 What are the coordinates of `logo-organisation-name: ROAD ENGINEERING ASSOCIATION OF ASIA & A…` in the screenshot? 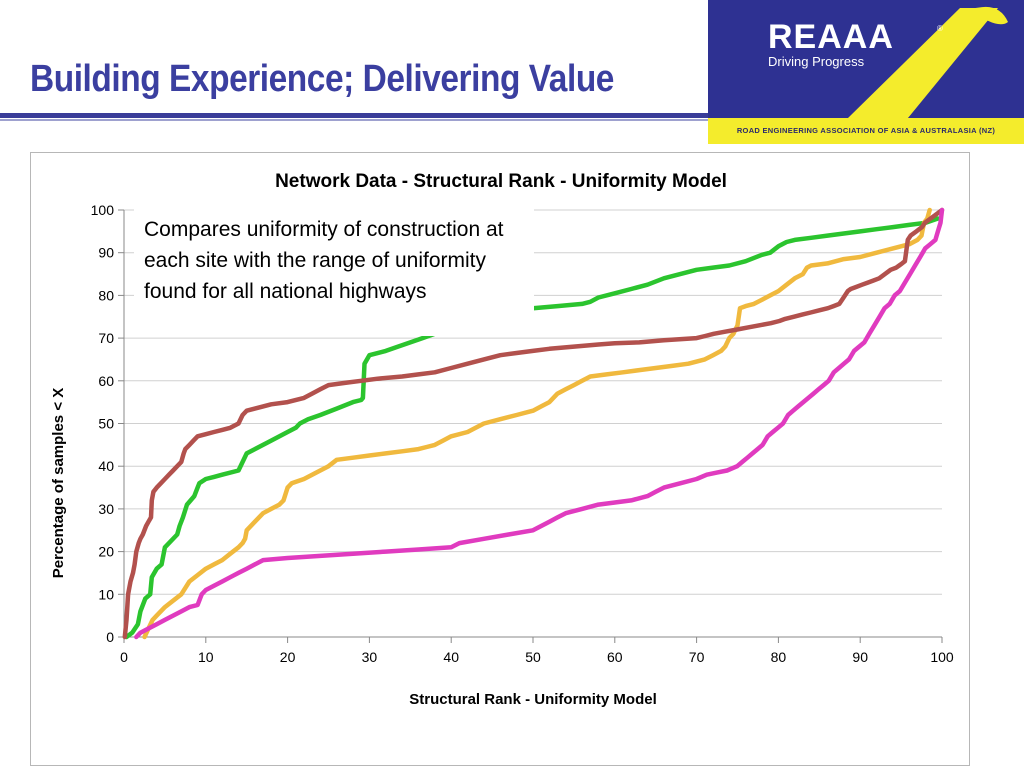 It's located at (866, 130).